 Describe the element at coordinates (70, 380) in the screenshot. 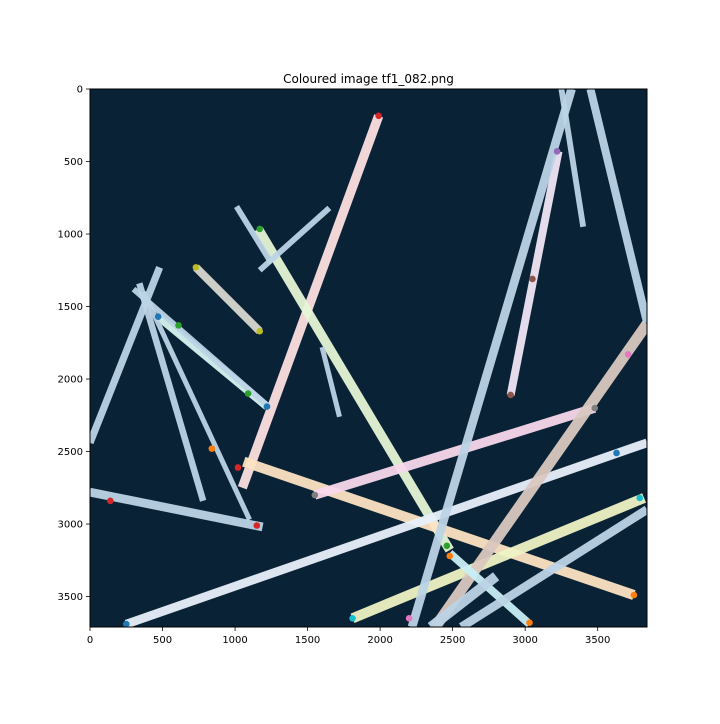

I see `y-tick-label: 2000` at that location.